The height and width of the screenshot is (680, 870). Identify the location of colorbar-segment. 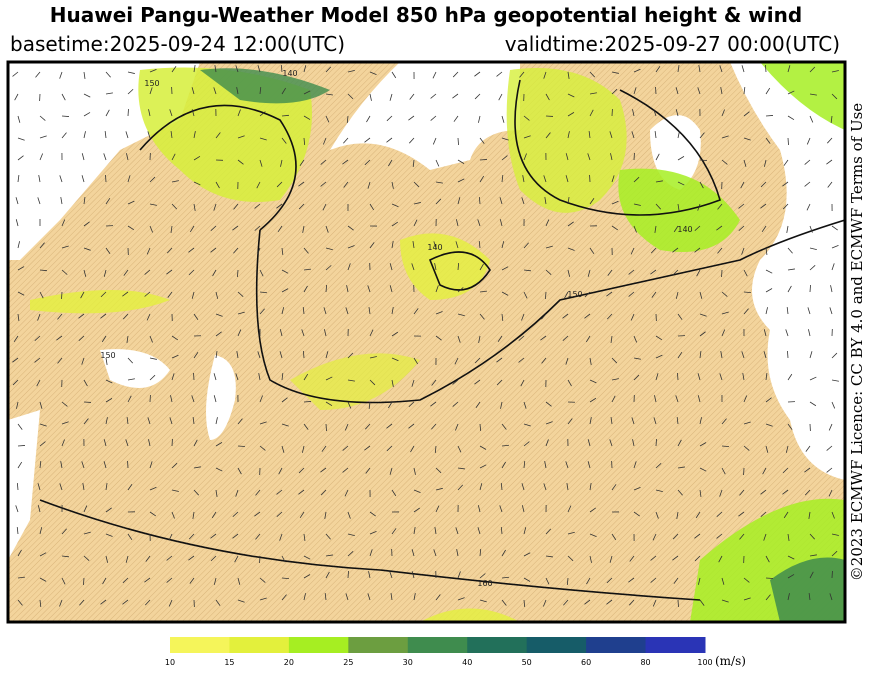
(675, 645).